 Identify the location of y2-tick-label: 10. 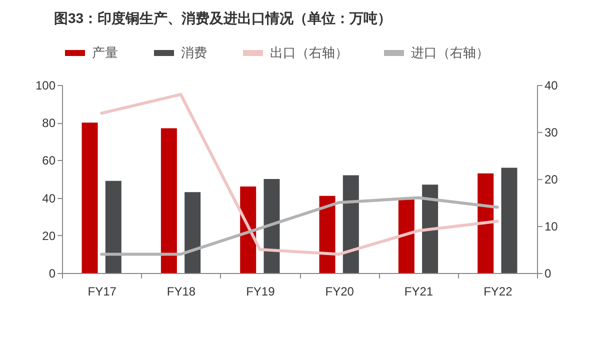
(551, 227).